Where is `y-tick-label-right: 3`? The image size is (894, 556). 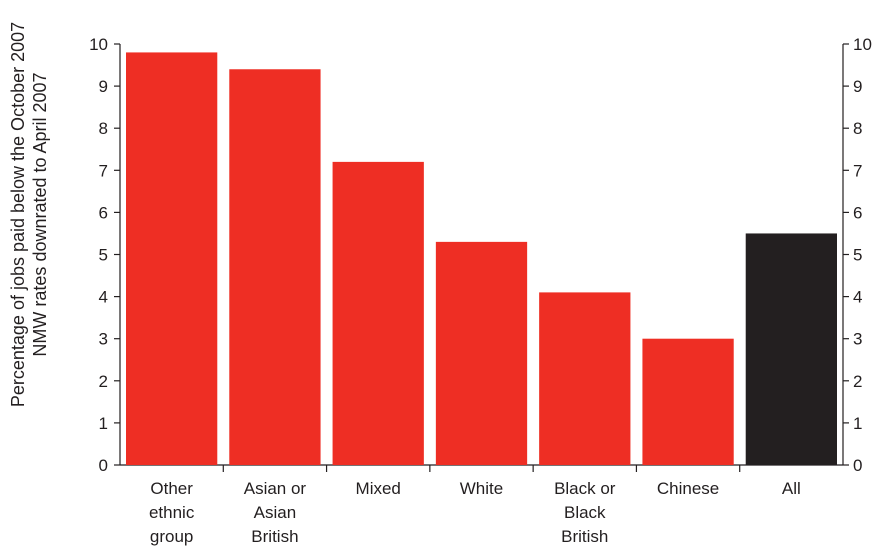
y-tick-label-right: 3 is located at coordinates (857, 339).